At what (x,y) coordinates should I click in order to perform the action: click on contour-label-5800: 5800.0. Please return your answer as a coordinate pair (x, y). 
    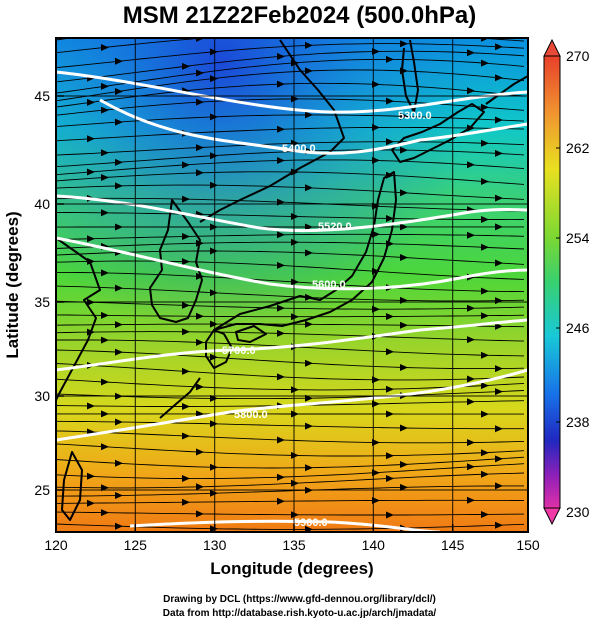
    Looking at the image, I should click on (251, 415).